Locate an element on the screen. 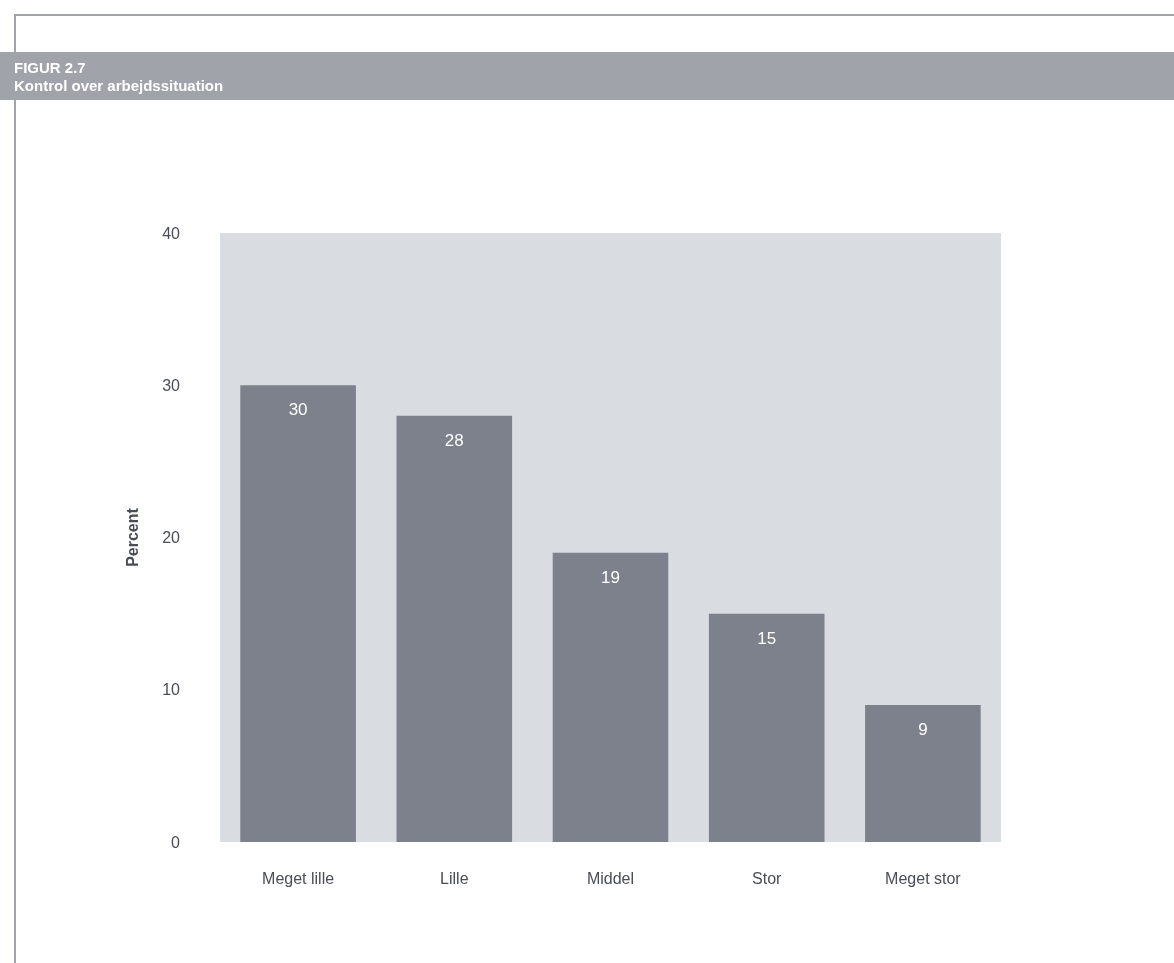  data-label: 15 is located at coordinates (767, 638).